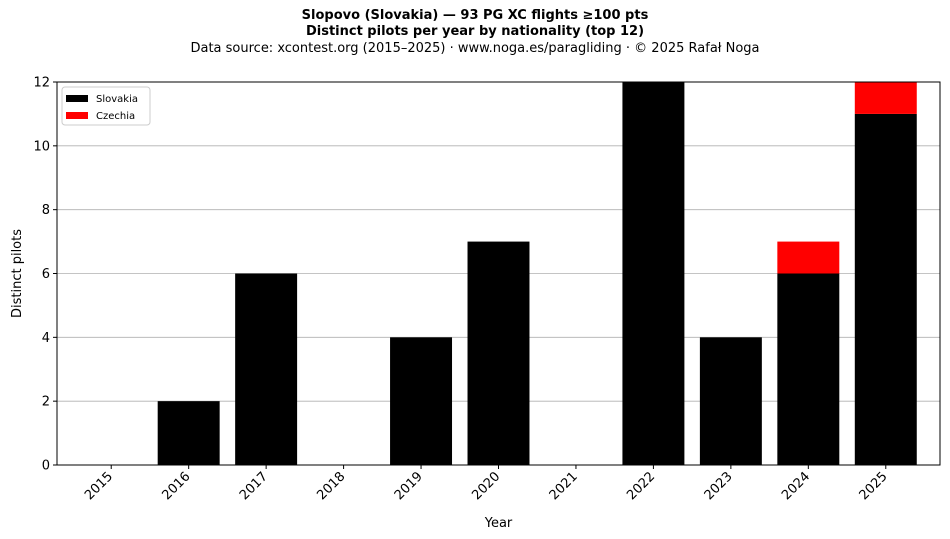  Describe the element at coordinates (46, 466) in the screenshot. I see `y-tick-label: 0` at that location.